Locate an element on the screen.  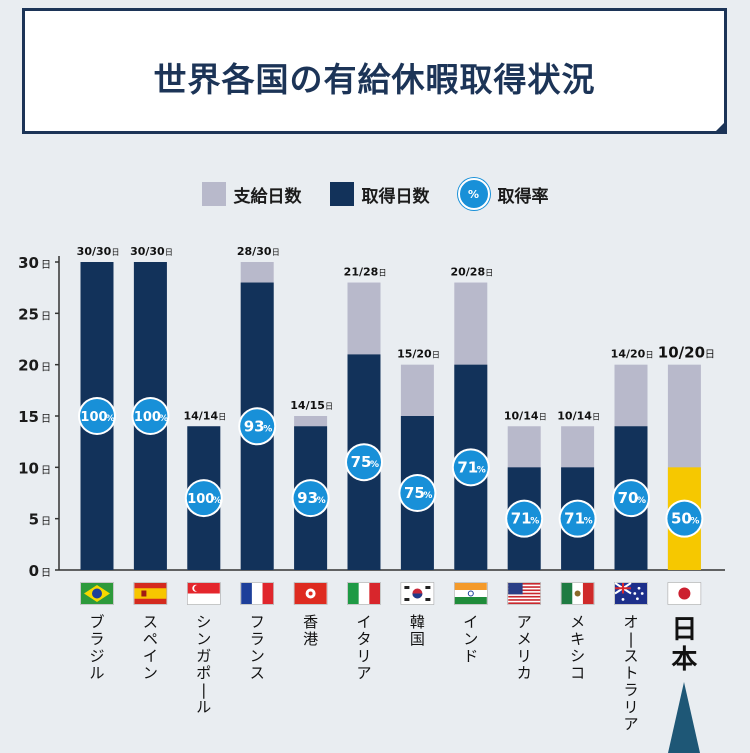
rate-value: 70 is located at coordinates (628, 498).